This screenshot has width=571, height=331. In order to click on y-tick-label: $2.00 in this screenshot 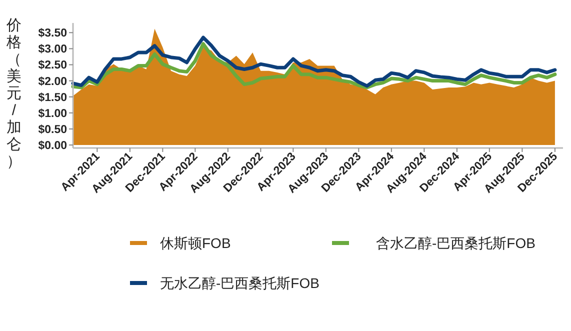, I will do `click(52, 82)`.